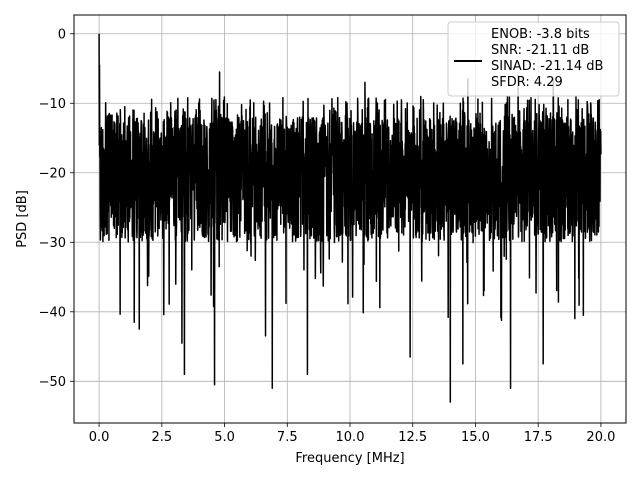 The image size is (640, 480). Describe the element at coordinates (52, 382) in the screenshot. I see `y-tick-label: −50` at that location.